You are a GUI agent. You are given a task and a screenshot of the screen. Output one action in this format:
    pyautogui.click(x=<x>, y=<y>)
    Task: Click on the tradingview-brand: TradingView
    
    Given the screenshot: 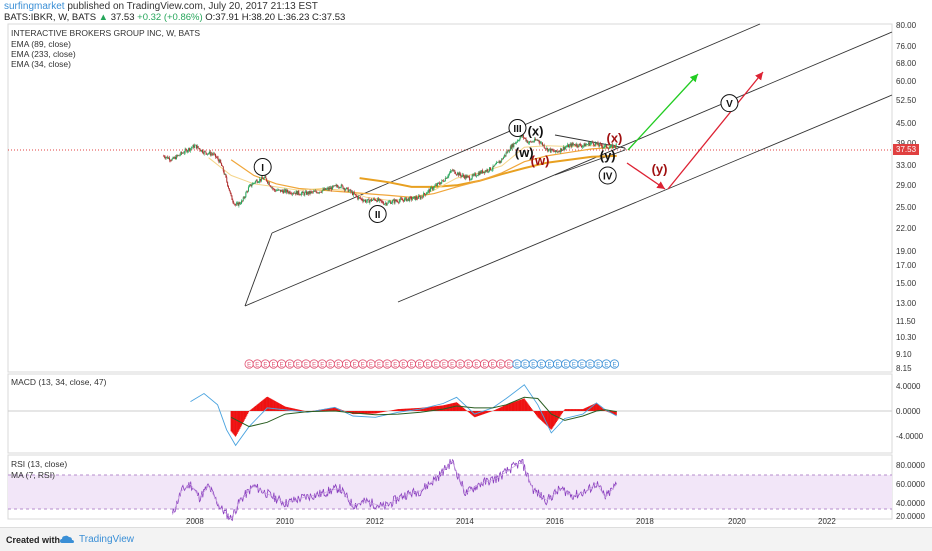 What is the action you would take?
    pyautogui.click(x=106, y=539)
    